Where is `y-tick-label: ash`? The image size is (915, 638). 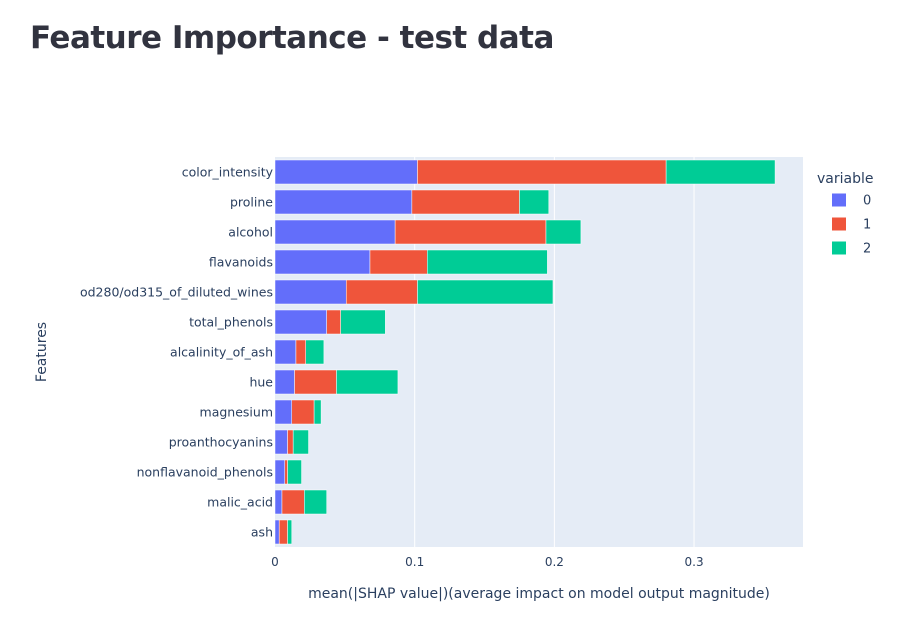
y-tick-label: ash is located at coordinates (262, 532).